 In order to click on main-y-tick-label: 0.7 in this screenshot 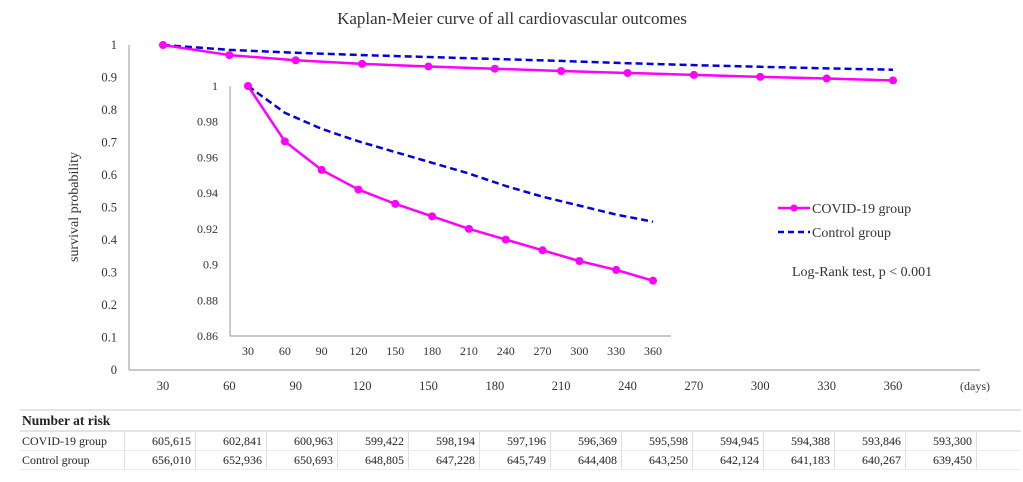, I will do `click(109, 143)`.